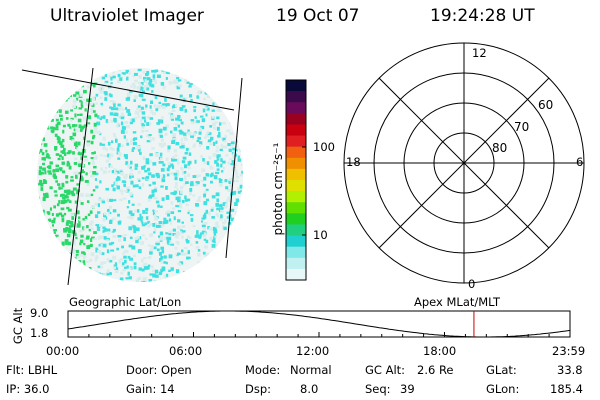 The height and width of the screenshot is (400, 600). What do you see at coordinates (501, 370) in the screenshot?
I see `glat-info-label: GLat:` at bounding box center [501, 370].